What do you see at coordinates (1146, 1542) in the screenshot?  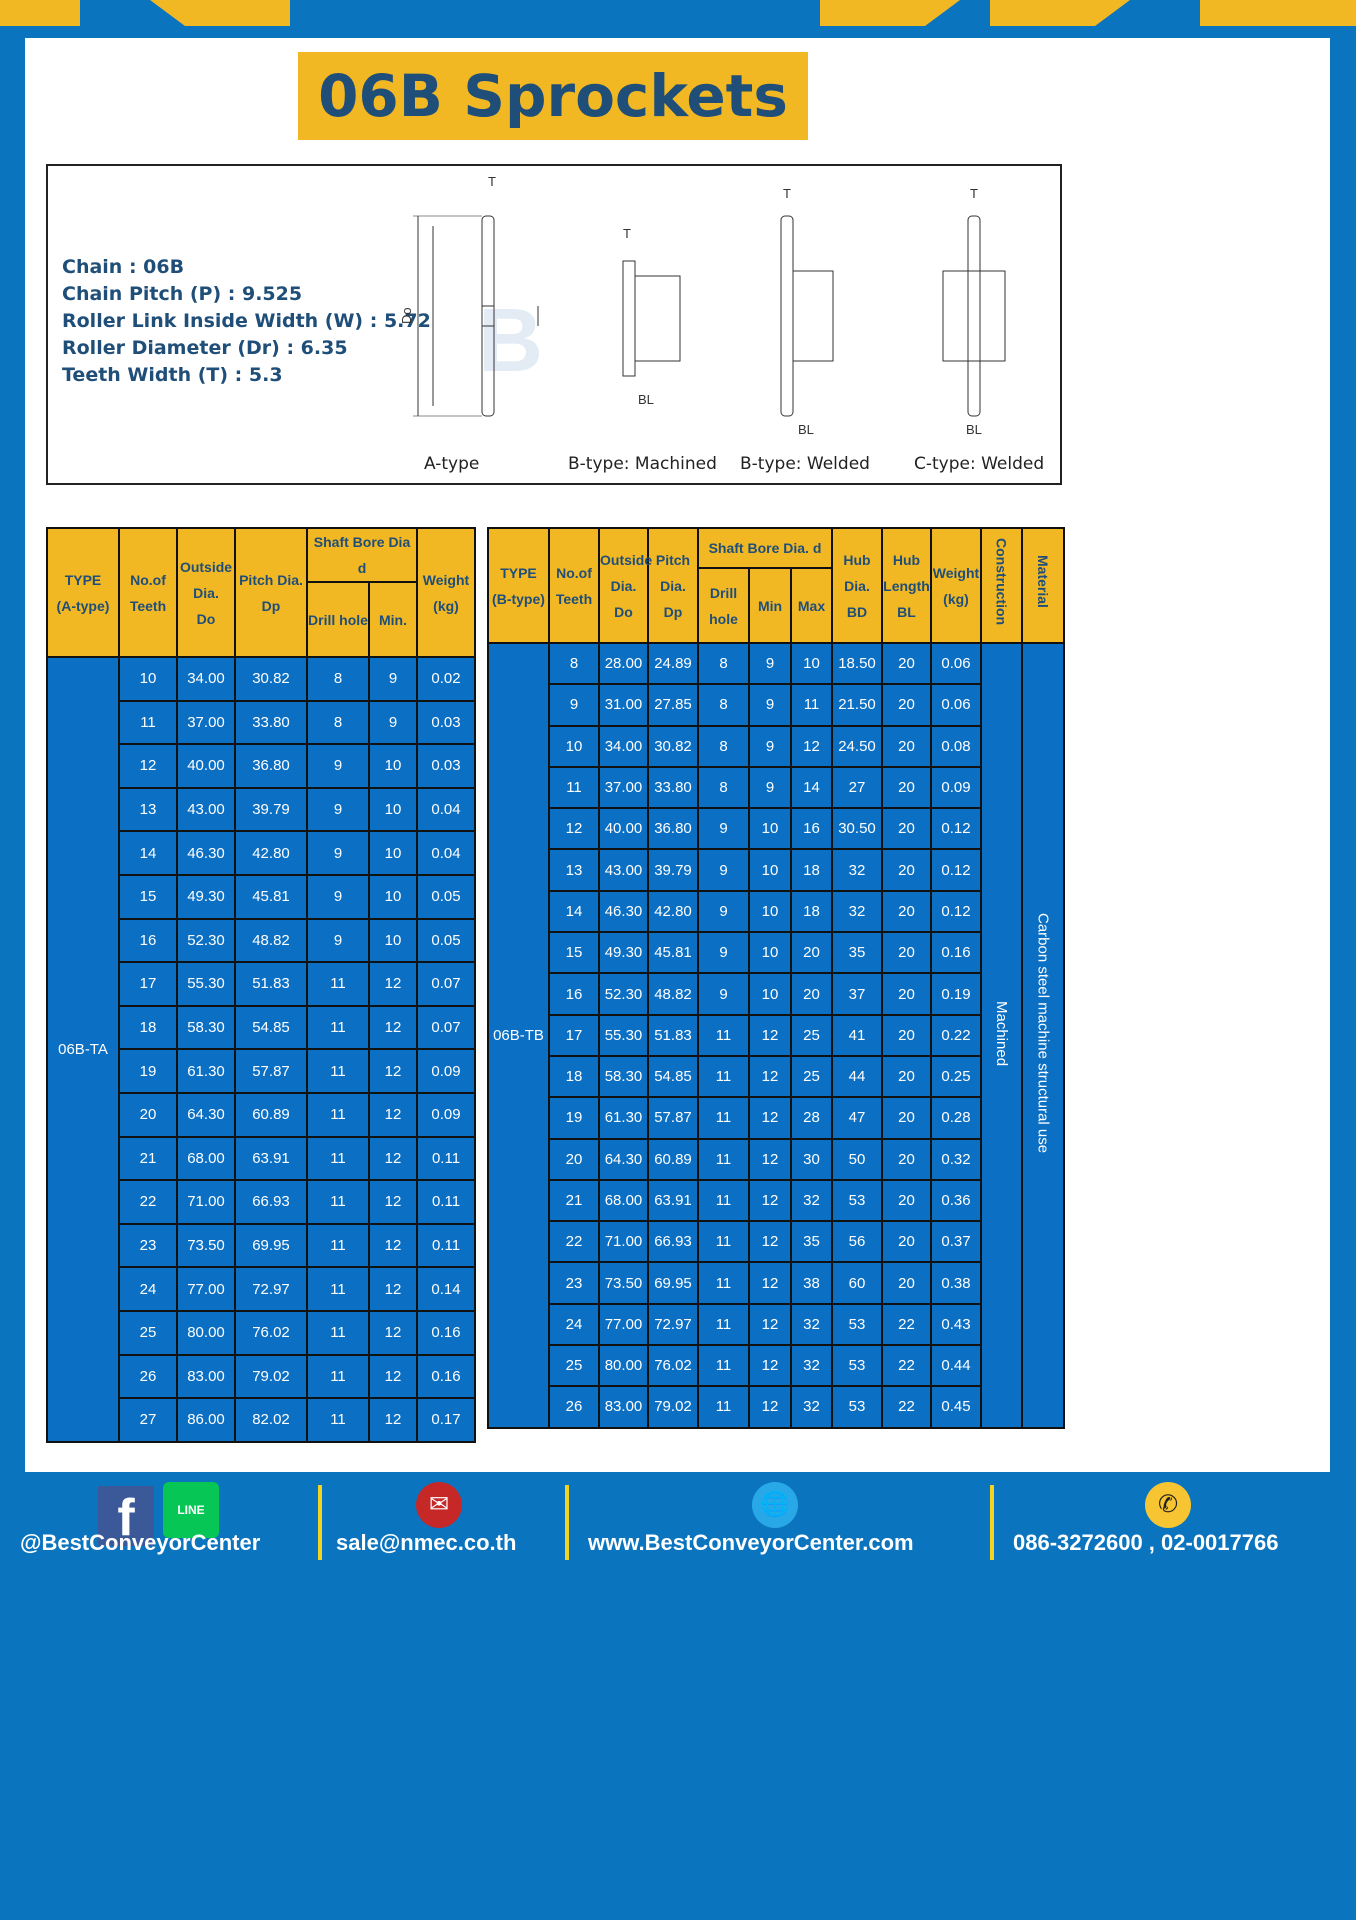 I see `phone-numbers: 086-3272600 , 02-0017766` at bounding box center [1146, 1542].